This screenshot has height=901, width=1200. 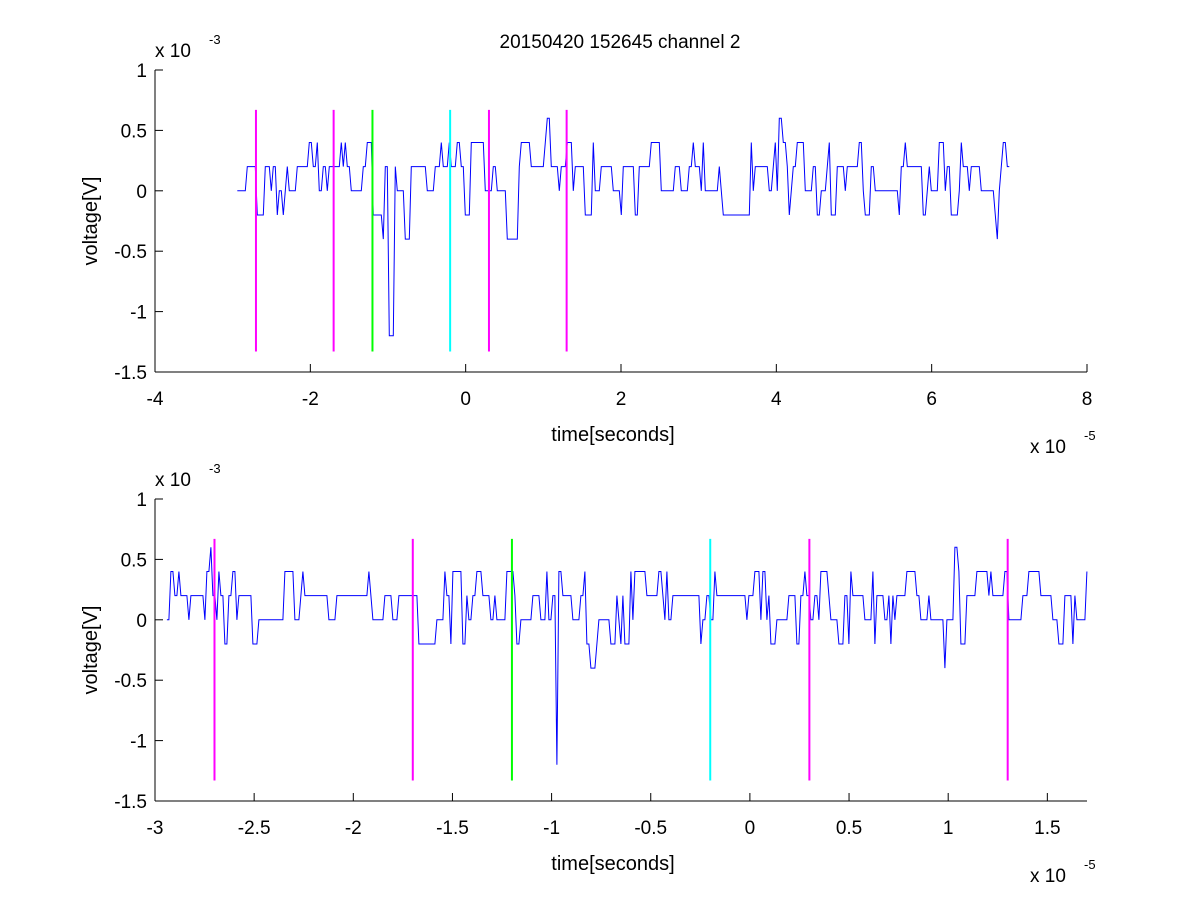 What do you see at coordinates (1087, 399) in the screenshot?
I see `x-tick-label: 8` at bounding box center [1087, 399].